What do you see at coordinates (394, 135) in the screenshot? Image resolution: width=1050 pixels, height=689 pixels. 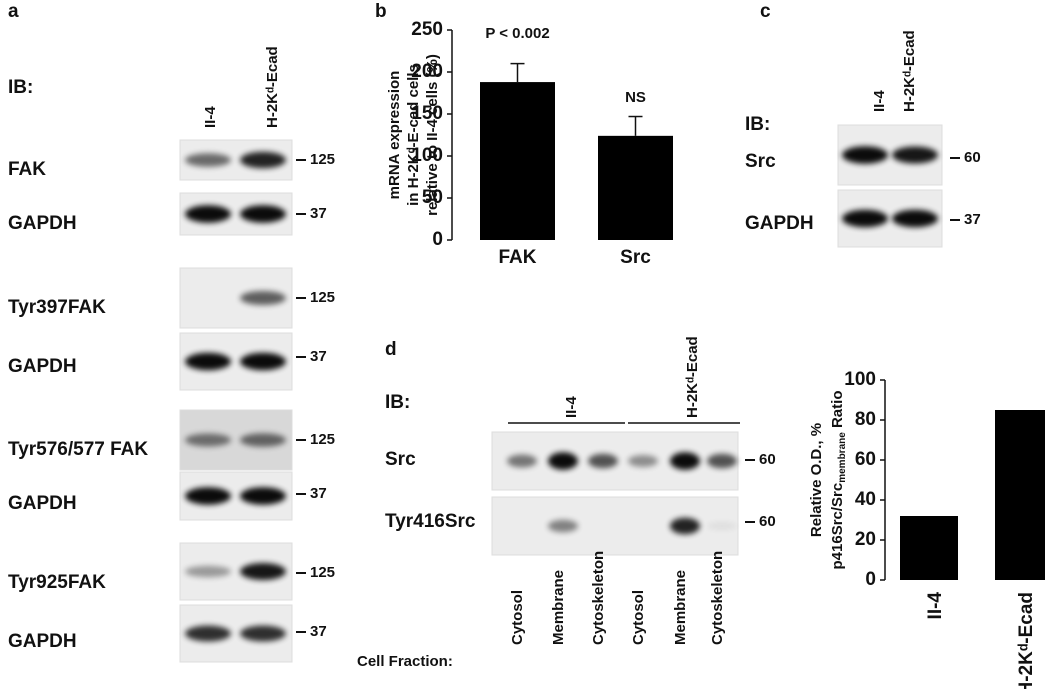 I see `y-axis-label: mRNA expression` at bounding box center [394, 135].